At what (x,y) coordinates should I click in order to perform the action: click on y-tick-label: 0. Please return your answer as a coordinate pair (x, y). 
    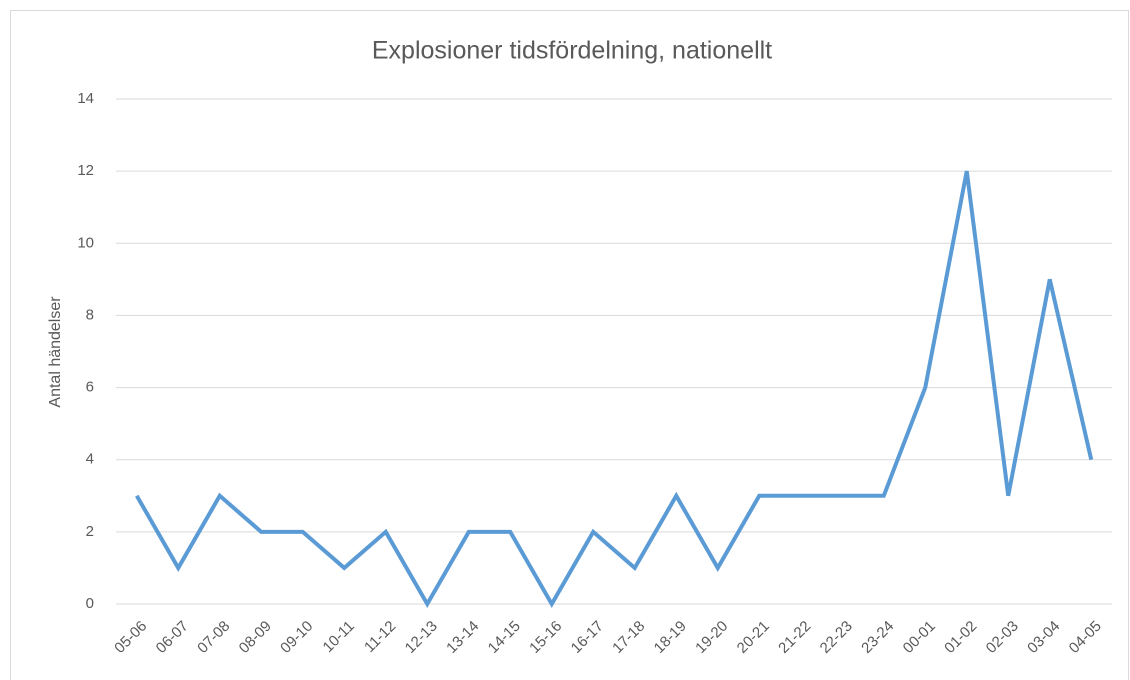
    Looking at the image, I should click on (90, 603).